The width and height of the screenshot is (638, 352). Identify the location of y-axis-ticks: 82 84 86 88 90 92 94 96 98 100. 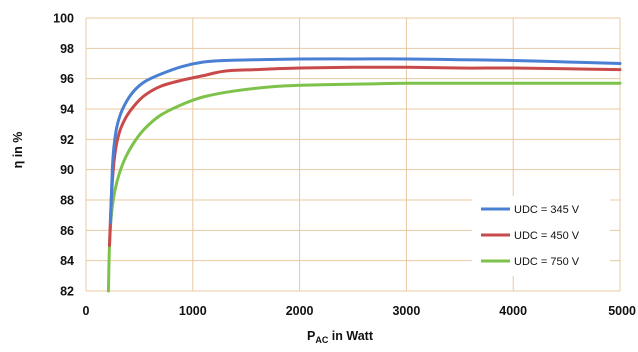
(63, 155).